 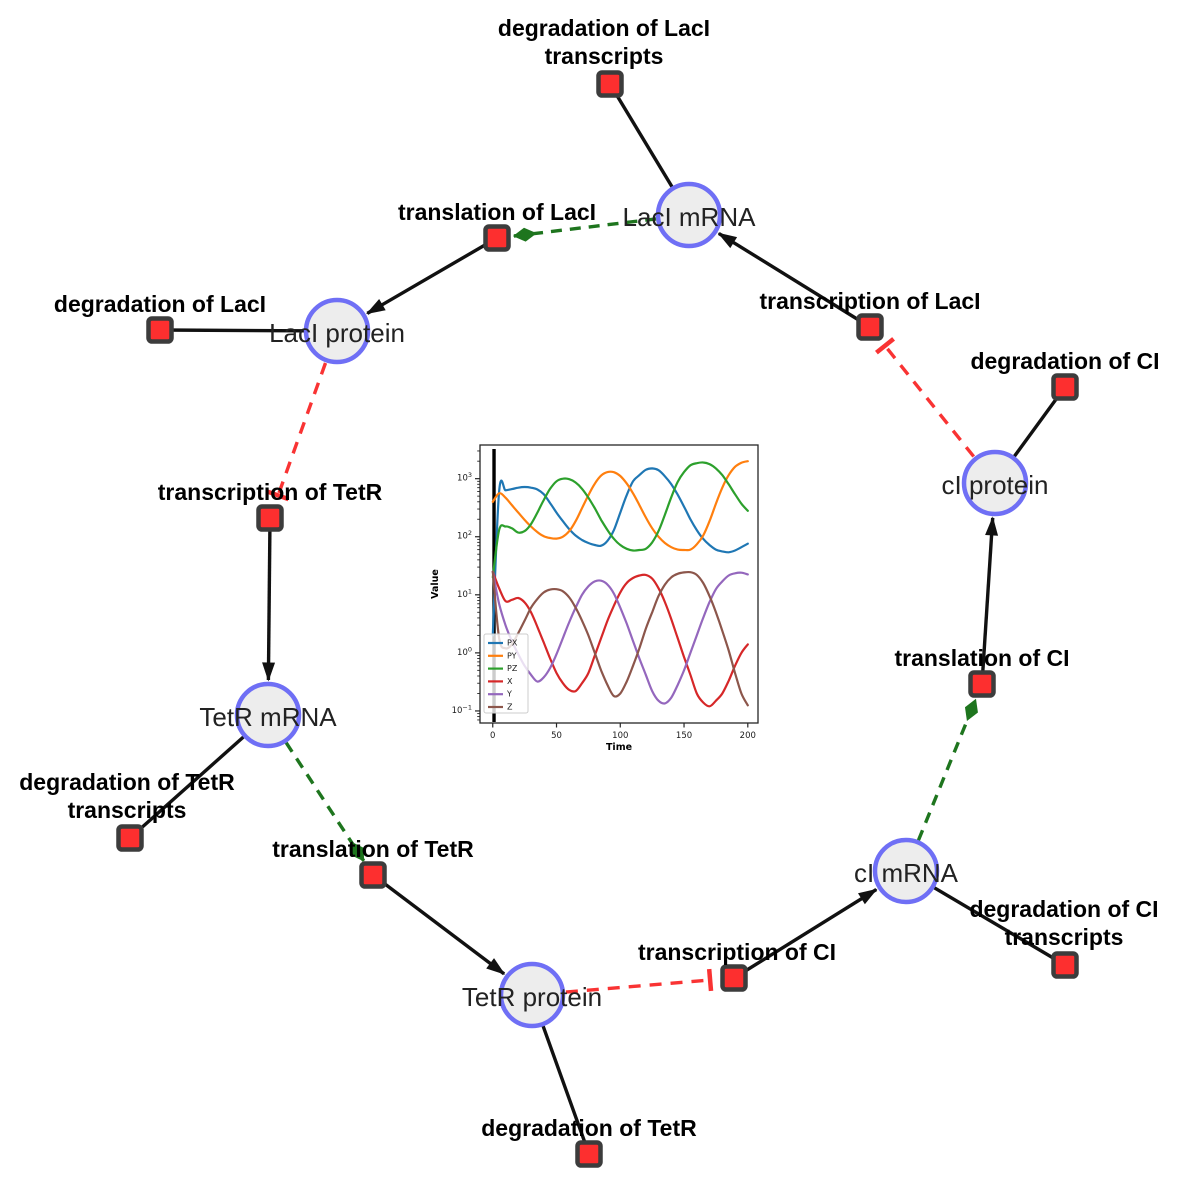 What do you see at coordinates (297, 432) in the screenshot?
I see `edge-inhibition-laci_protein-to-tx_tetr` at bounding box center [297, 432].